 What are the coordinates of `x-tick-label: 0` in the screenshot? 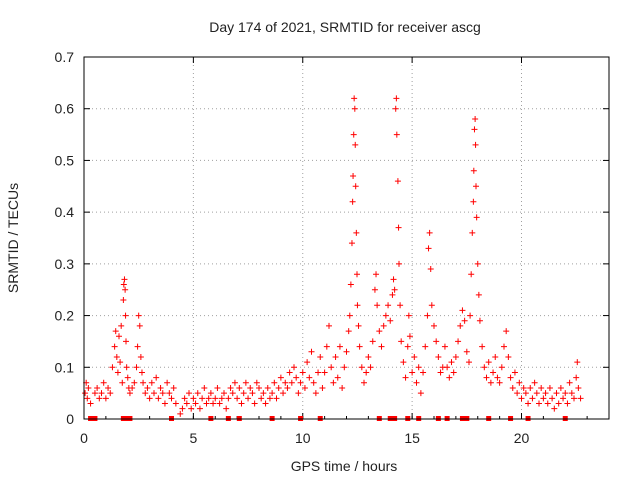 It's located at (84, 438).